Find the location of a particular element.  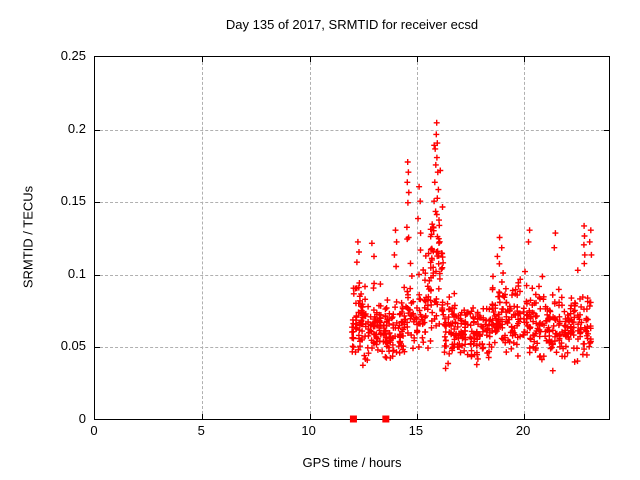

y-tick-label: 0.15 is located at coordinates (73, 201).